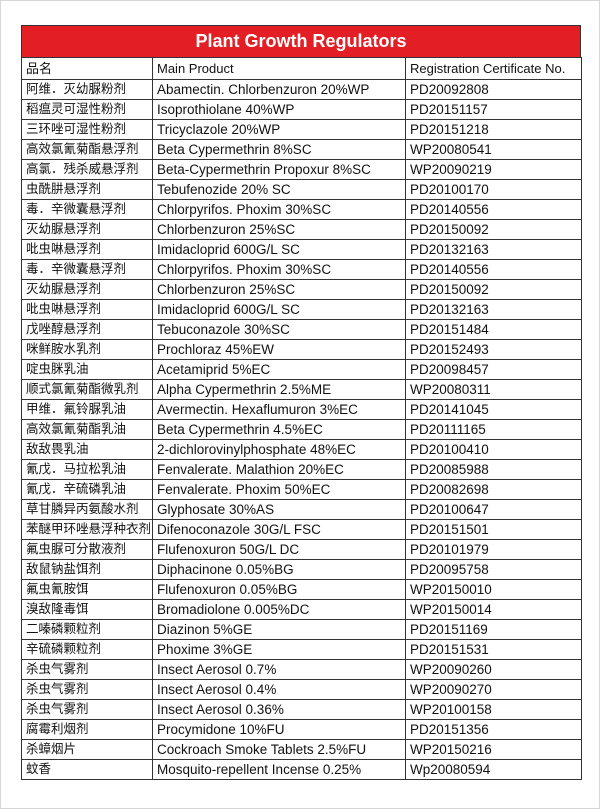 The height and width of the screenshot is (809, 600). Describe the element at coordinates (493, 609) in the screenshot. I see `cell-registration-no: WP20150014` at that location.